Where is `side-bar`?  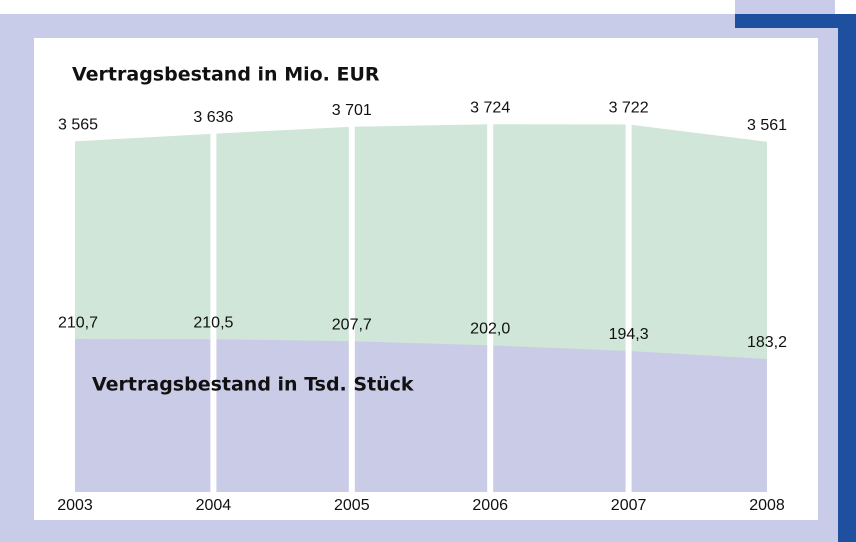
side-bar is located at coordinates (847, 278).